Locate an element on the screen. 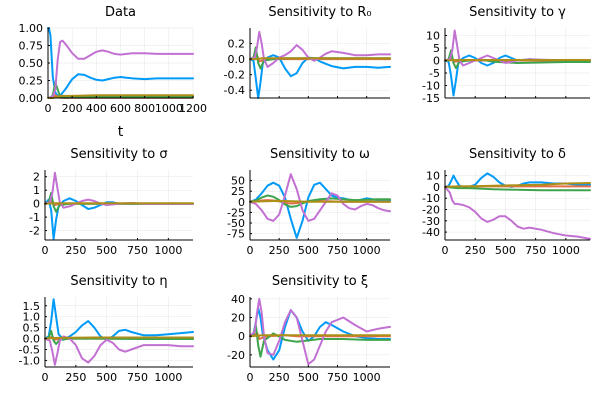 The height and width of the screenshot is (400, 600). chart-title: Sensitivity to R₀ is located at coordinates (319, 12).